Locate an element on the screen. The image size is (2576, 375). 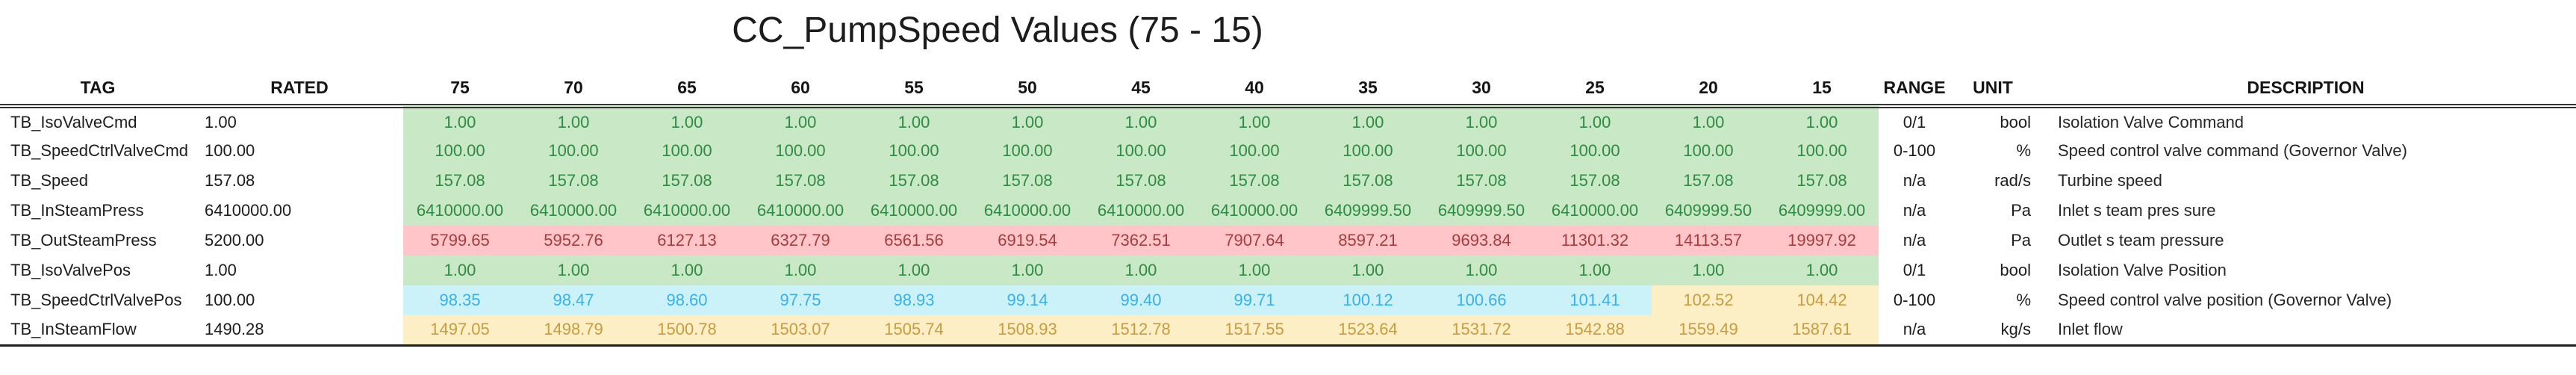
description-cell: Isolation Valve Position is located at coordinates (2142, 270).